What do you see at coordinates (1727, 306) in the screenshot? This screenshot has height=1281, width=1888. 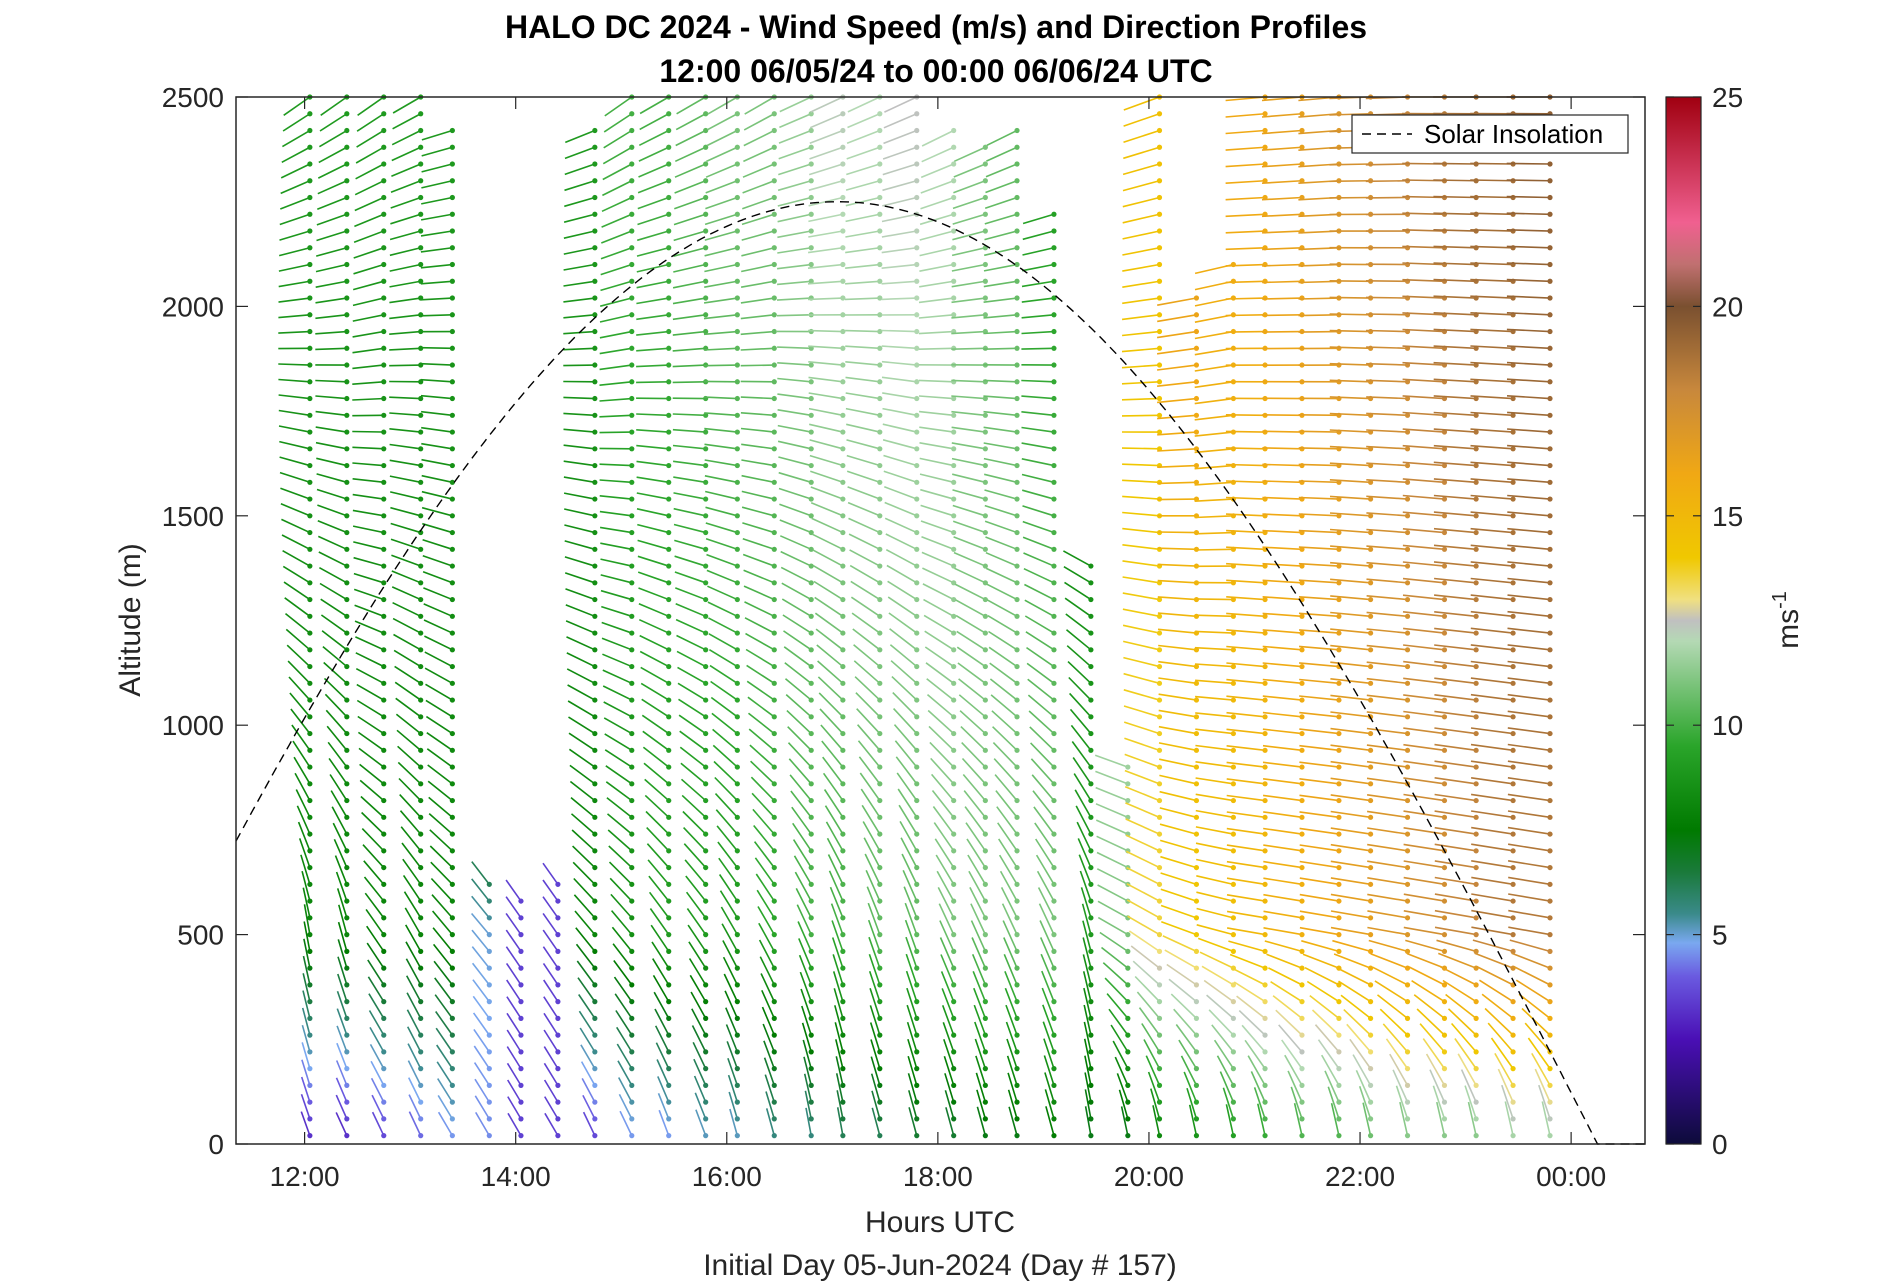 I see `colorbar-tick-label: 20` at bounding box center [1727, 306].